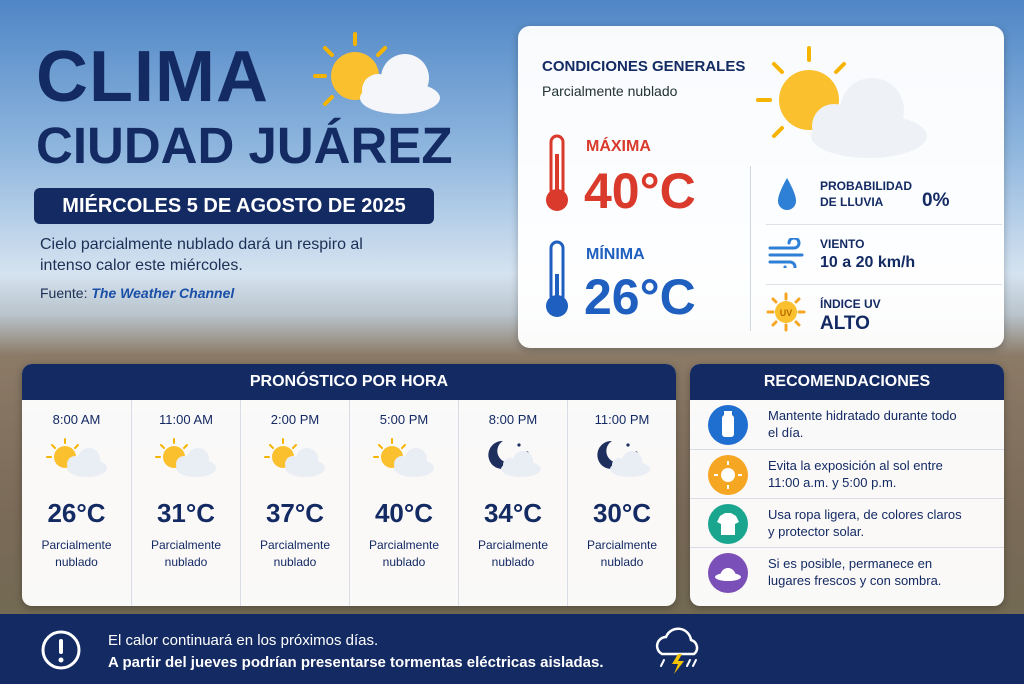 The width and height of the screenshot is (1024, 684). Describe the element at coordinates (640, 191) in the screenshot. I see `max-temp: 40°C` at that location.